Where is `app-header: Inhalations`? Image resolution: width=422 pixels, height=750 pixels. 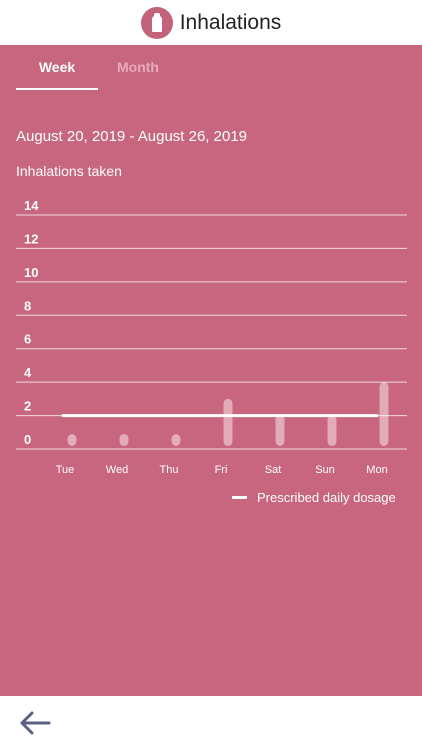
app-header: Inhalations is located at coordinates (211, 22).